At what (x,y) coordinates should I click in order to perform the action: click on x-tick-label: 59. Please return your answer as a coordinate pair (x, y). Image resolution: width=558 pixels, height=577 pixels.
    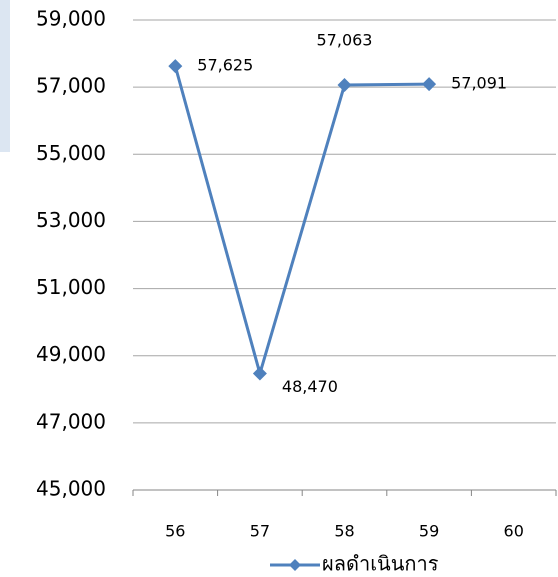
    Looking at the image, I should click on (429, 531).